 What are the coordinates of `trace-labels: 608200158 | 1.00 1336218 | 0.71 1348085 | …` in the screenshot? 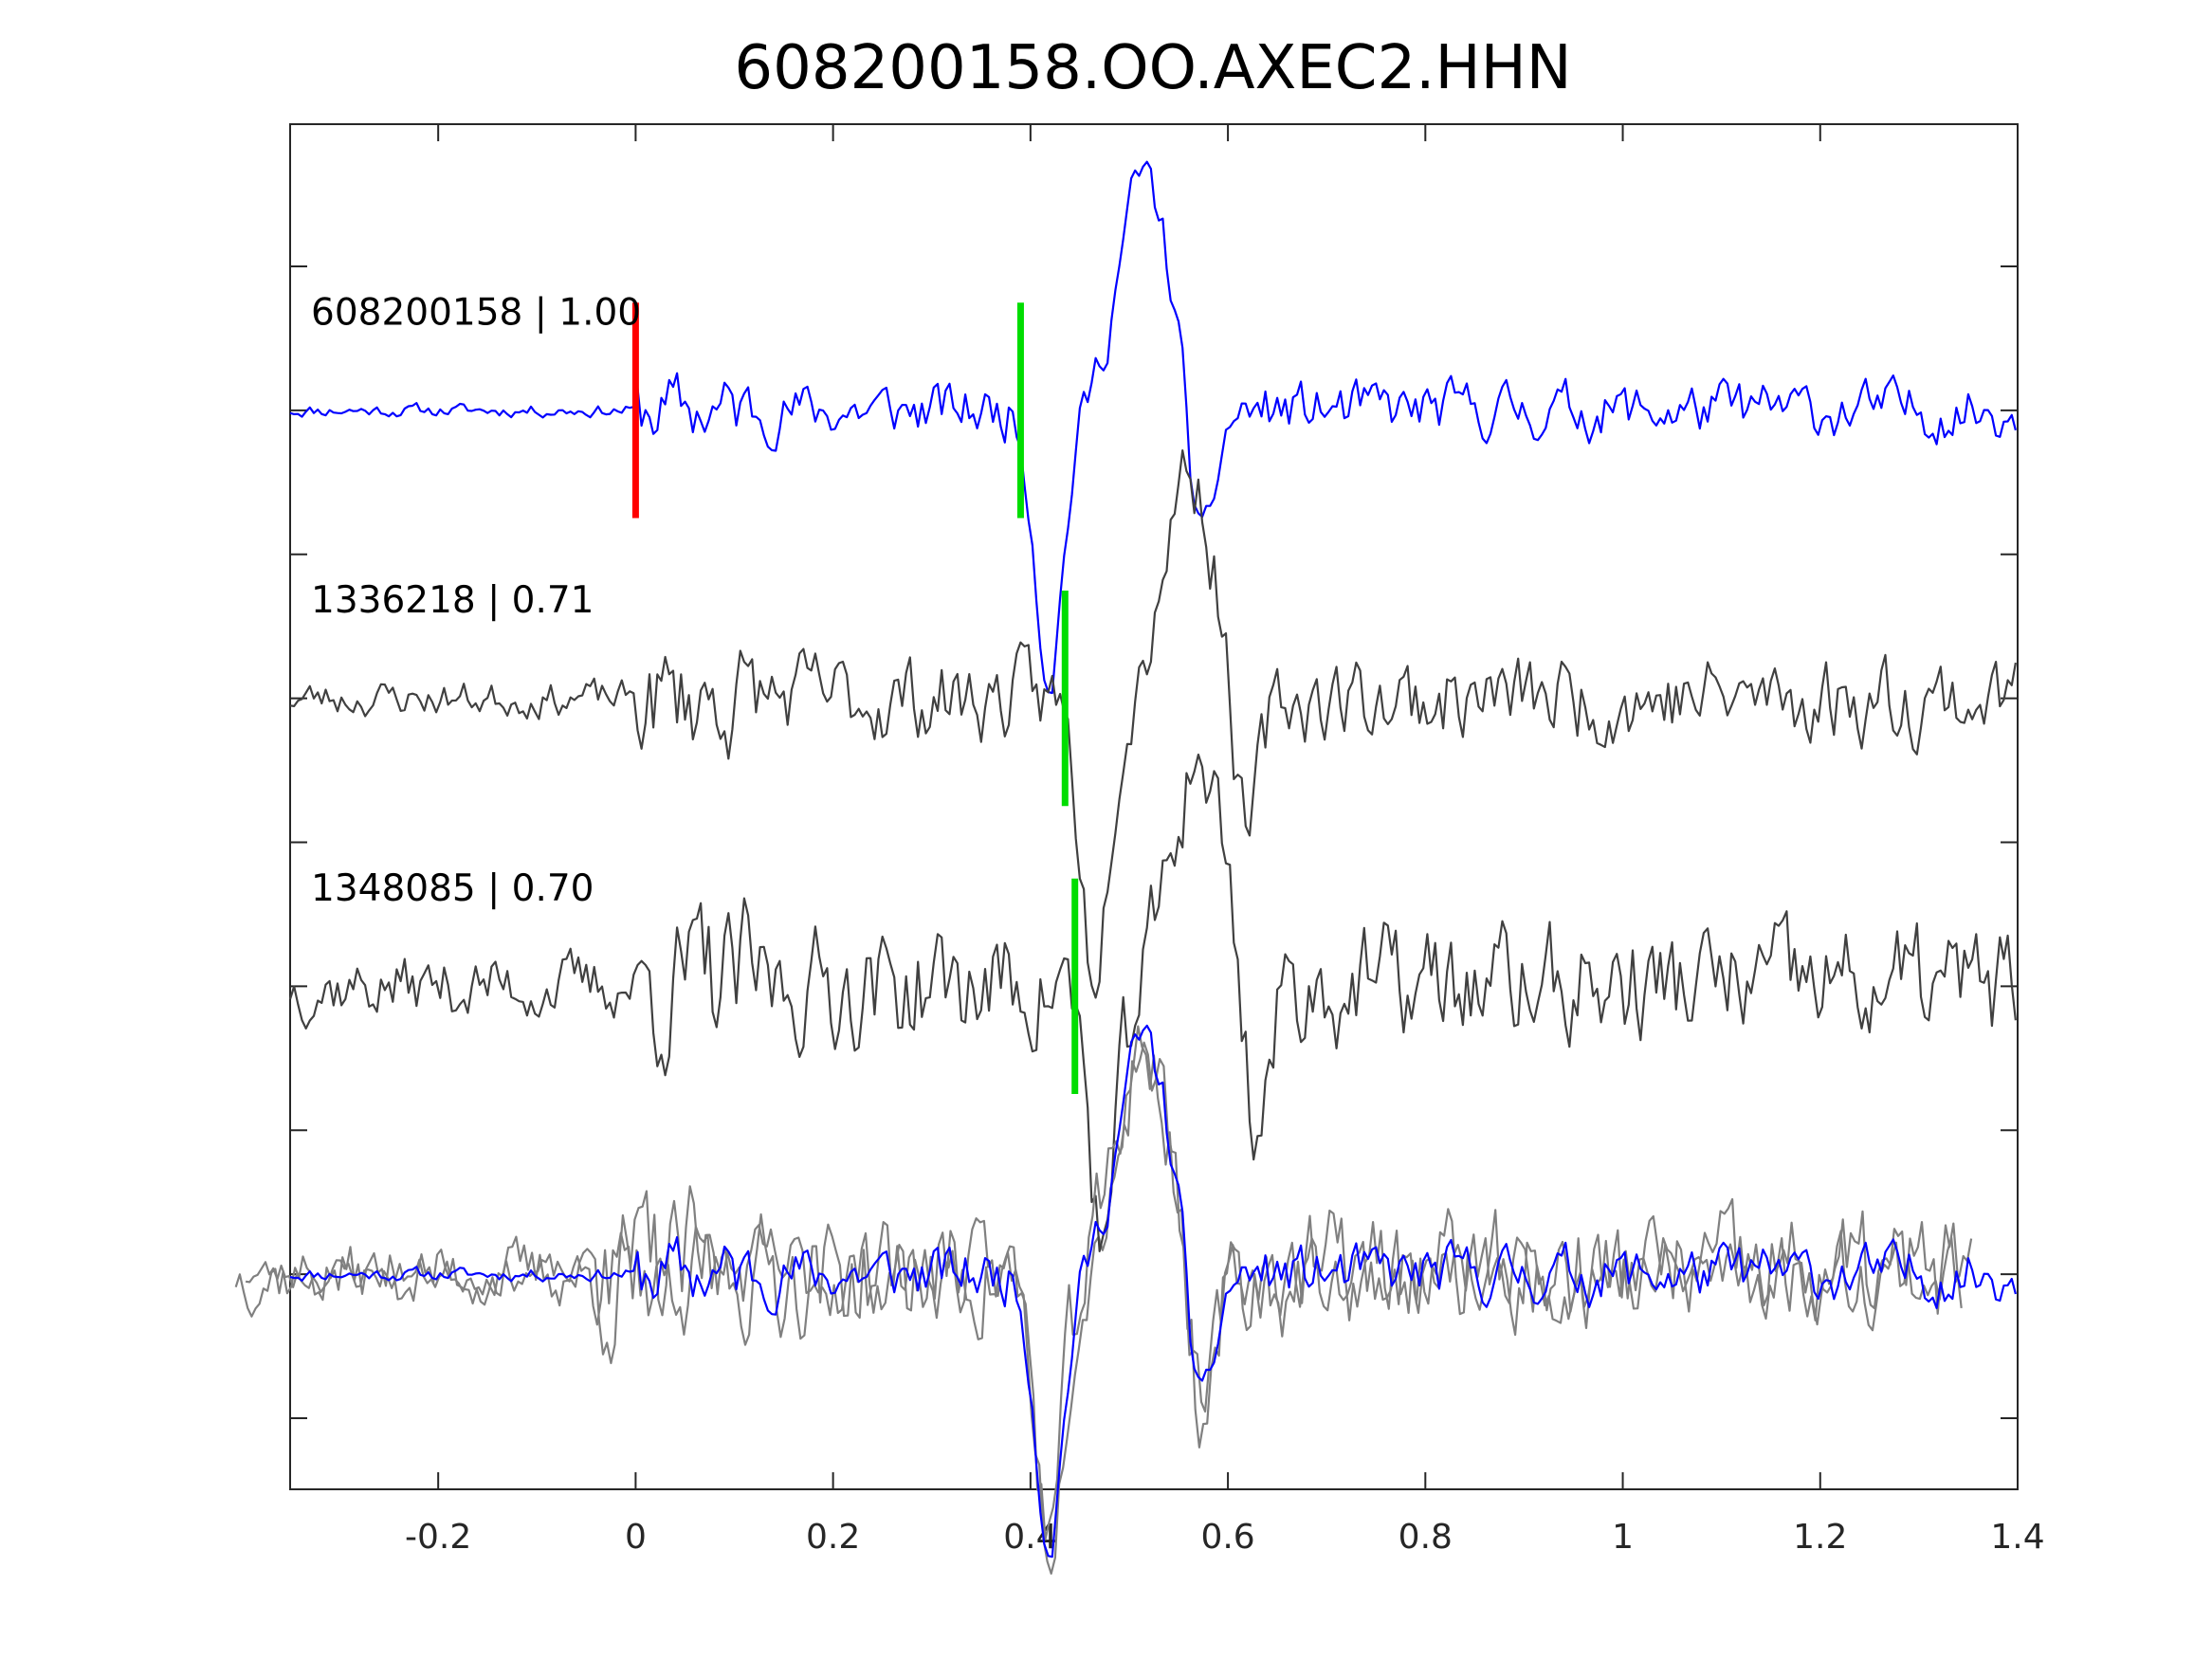 It's located at (476, 600).